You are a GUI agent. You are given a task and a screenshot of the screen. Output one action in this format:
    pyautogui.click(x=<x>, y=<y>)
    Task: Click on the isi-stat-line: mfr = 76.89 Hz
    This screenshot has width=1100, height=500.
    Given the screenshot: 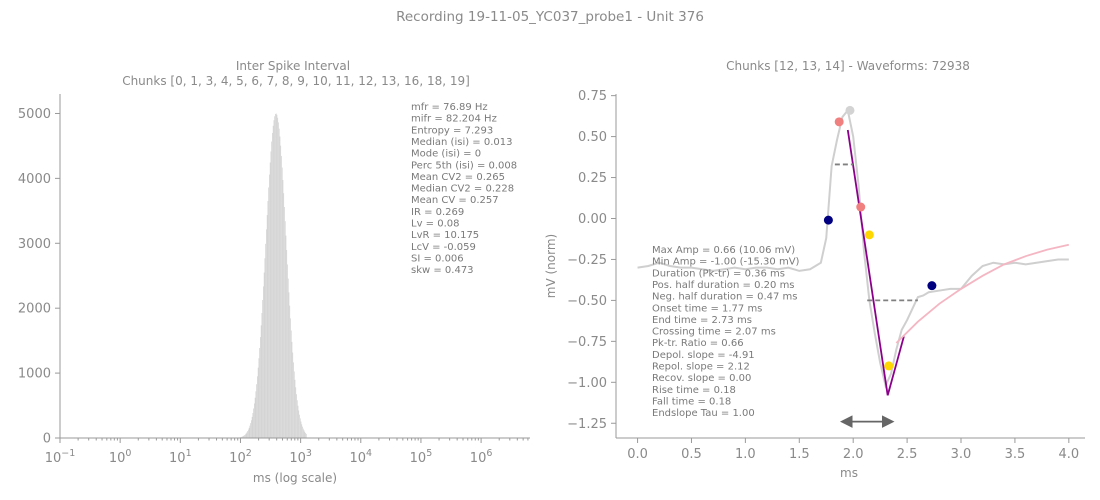 What is the action you would take?
    pyautogui.click(x=449, y=107)
    